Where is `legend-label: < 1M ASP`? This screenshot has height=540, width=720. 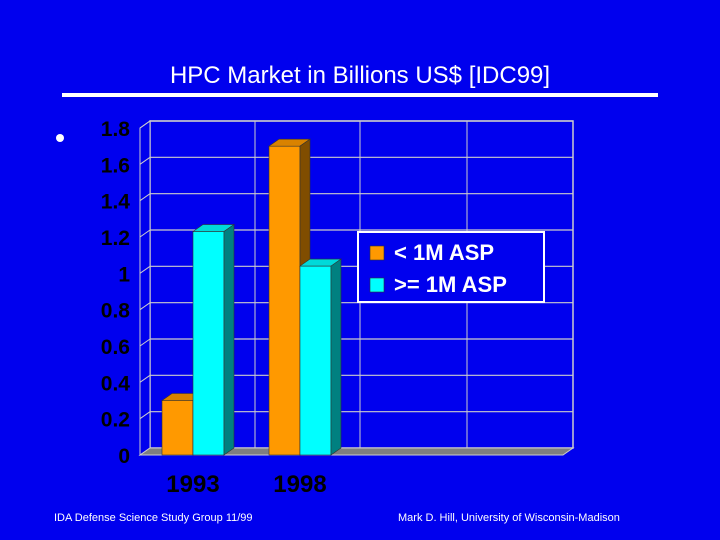
legend-label: < 1M ASP is located at coordinates (444, 252).